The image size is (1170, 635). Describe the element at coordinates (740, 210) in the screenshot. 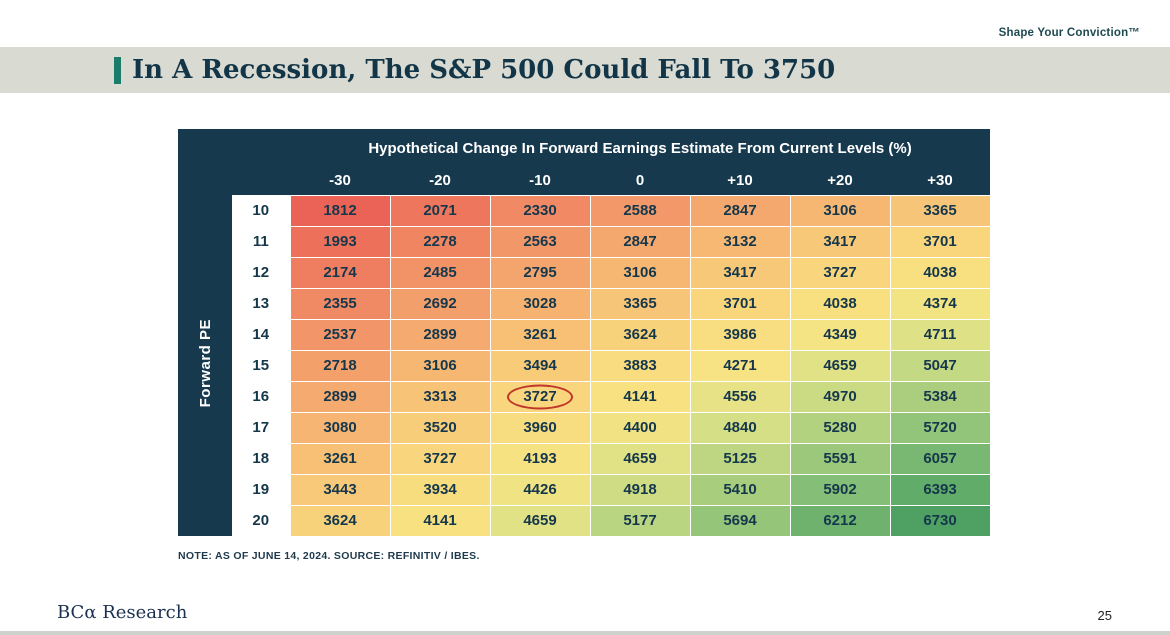

I see `heatmap-cell: 2847` at that location.